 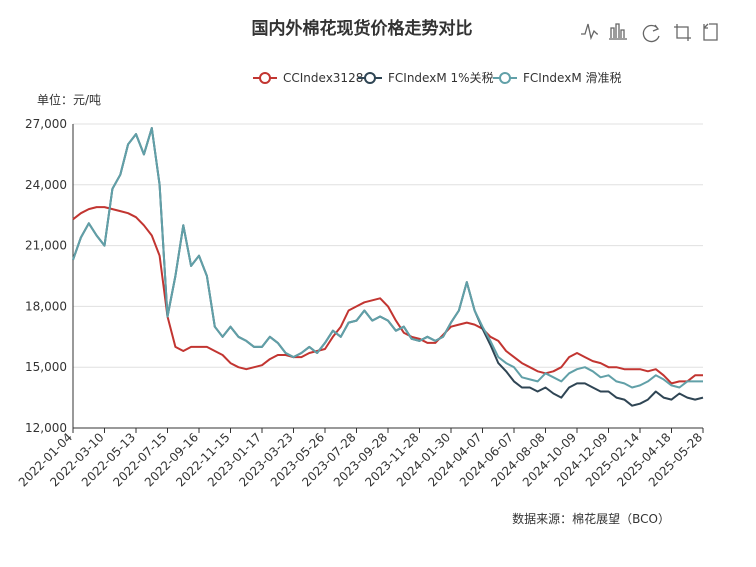 What do you see at coordinates (362, 28) in the screenshot?
I see `chart-title: 国内外棉花现货价格走势对比` at bounding box center [362, 28].